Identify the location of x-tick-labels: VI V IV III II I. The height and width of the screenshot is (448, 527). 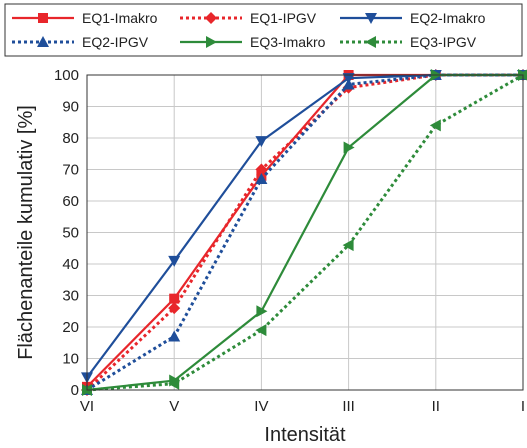
(302, 406).